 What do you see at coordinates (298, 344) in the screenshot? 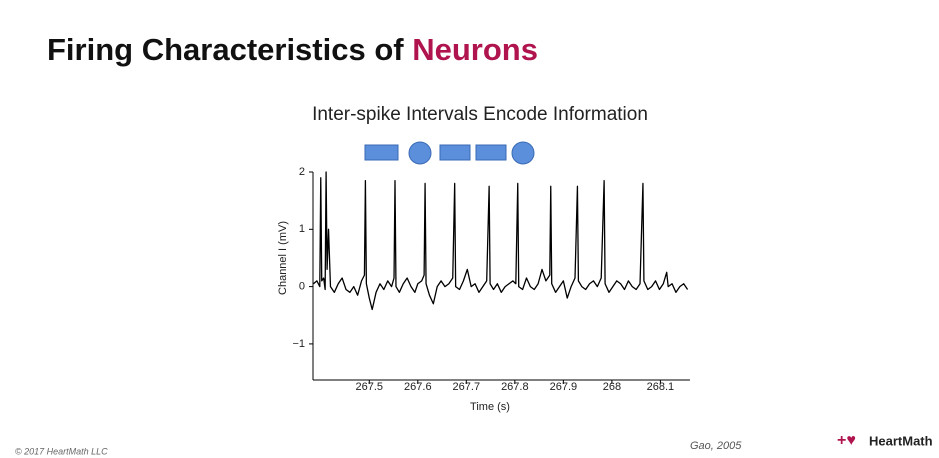
I see `y-tick-label: −1` at bounding box center [298, 344].